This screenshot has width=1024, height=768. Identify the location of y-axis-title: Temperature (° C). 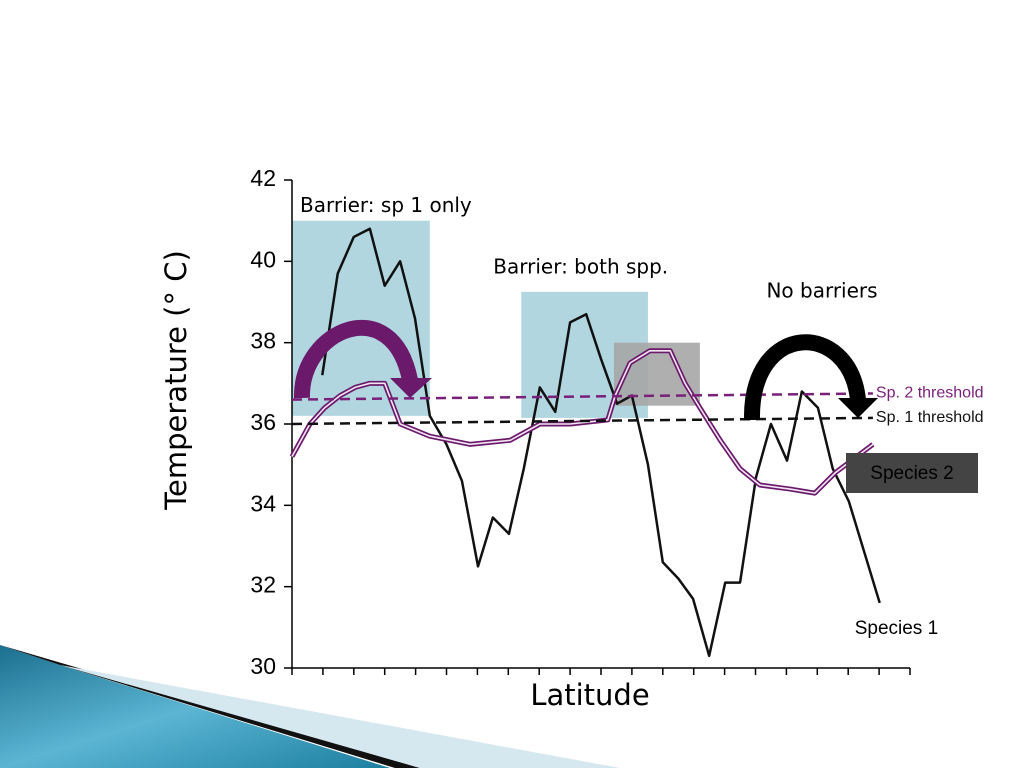
(176, 380).